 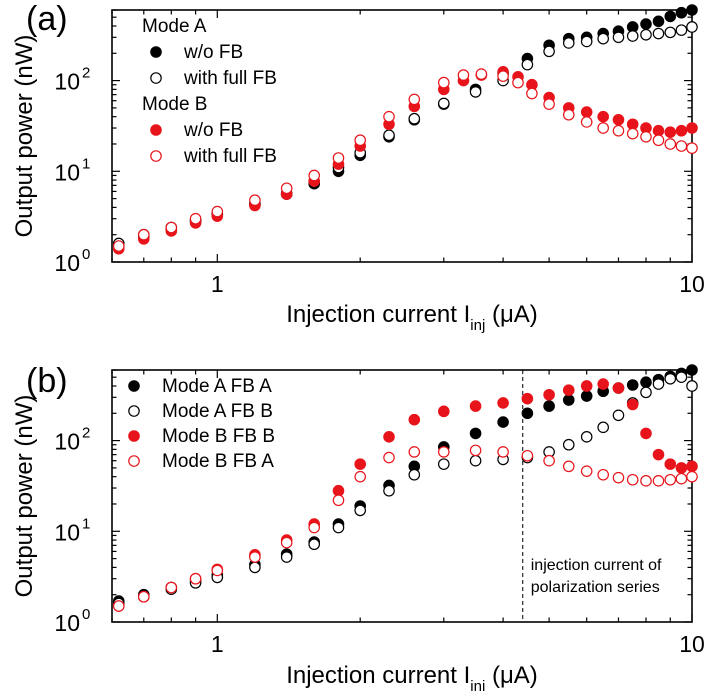 What do you see at coordinates (174, 26) in the screenshot?
I see `legend-group-title: Mode A` at bounding box center [174, 26].